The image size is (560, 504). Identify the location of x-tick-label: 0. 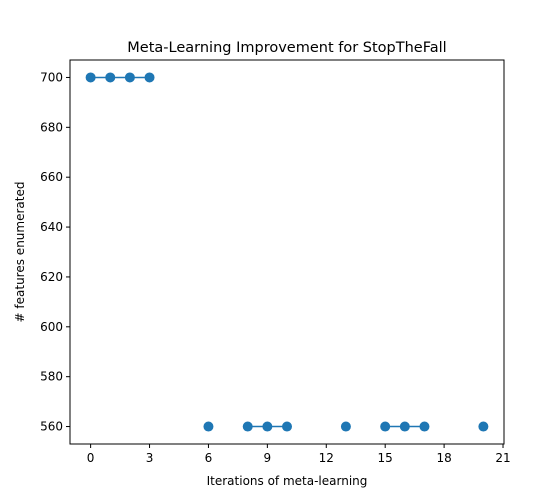
(91, 458).